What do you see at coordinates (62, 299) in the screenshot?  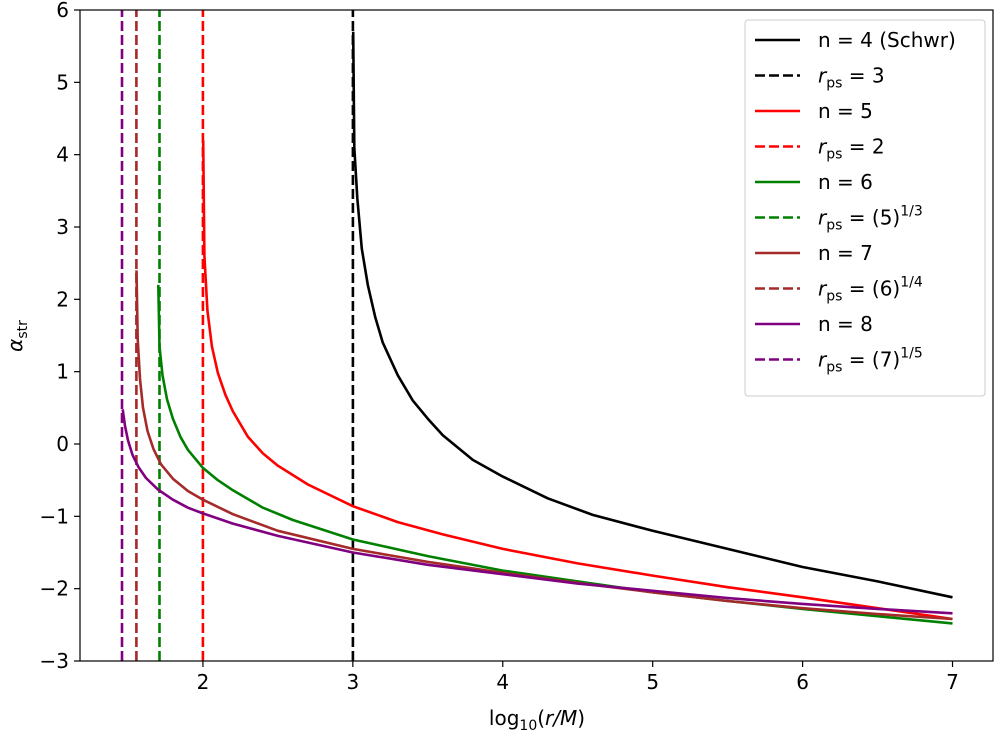 I see `y-tick-label: 2` at bounding box center [62, 299].